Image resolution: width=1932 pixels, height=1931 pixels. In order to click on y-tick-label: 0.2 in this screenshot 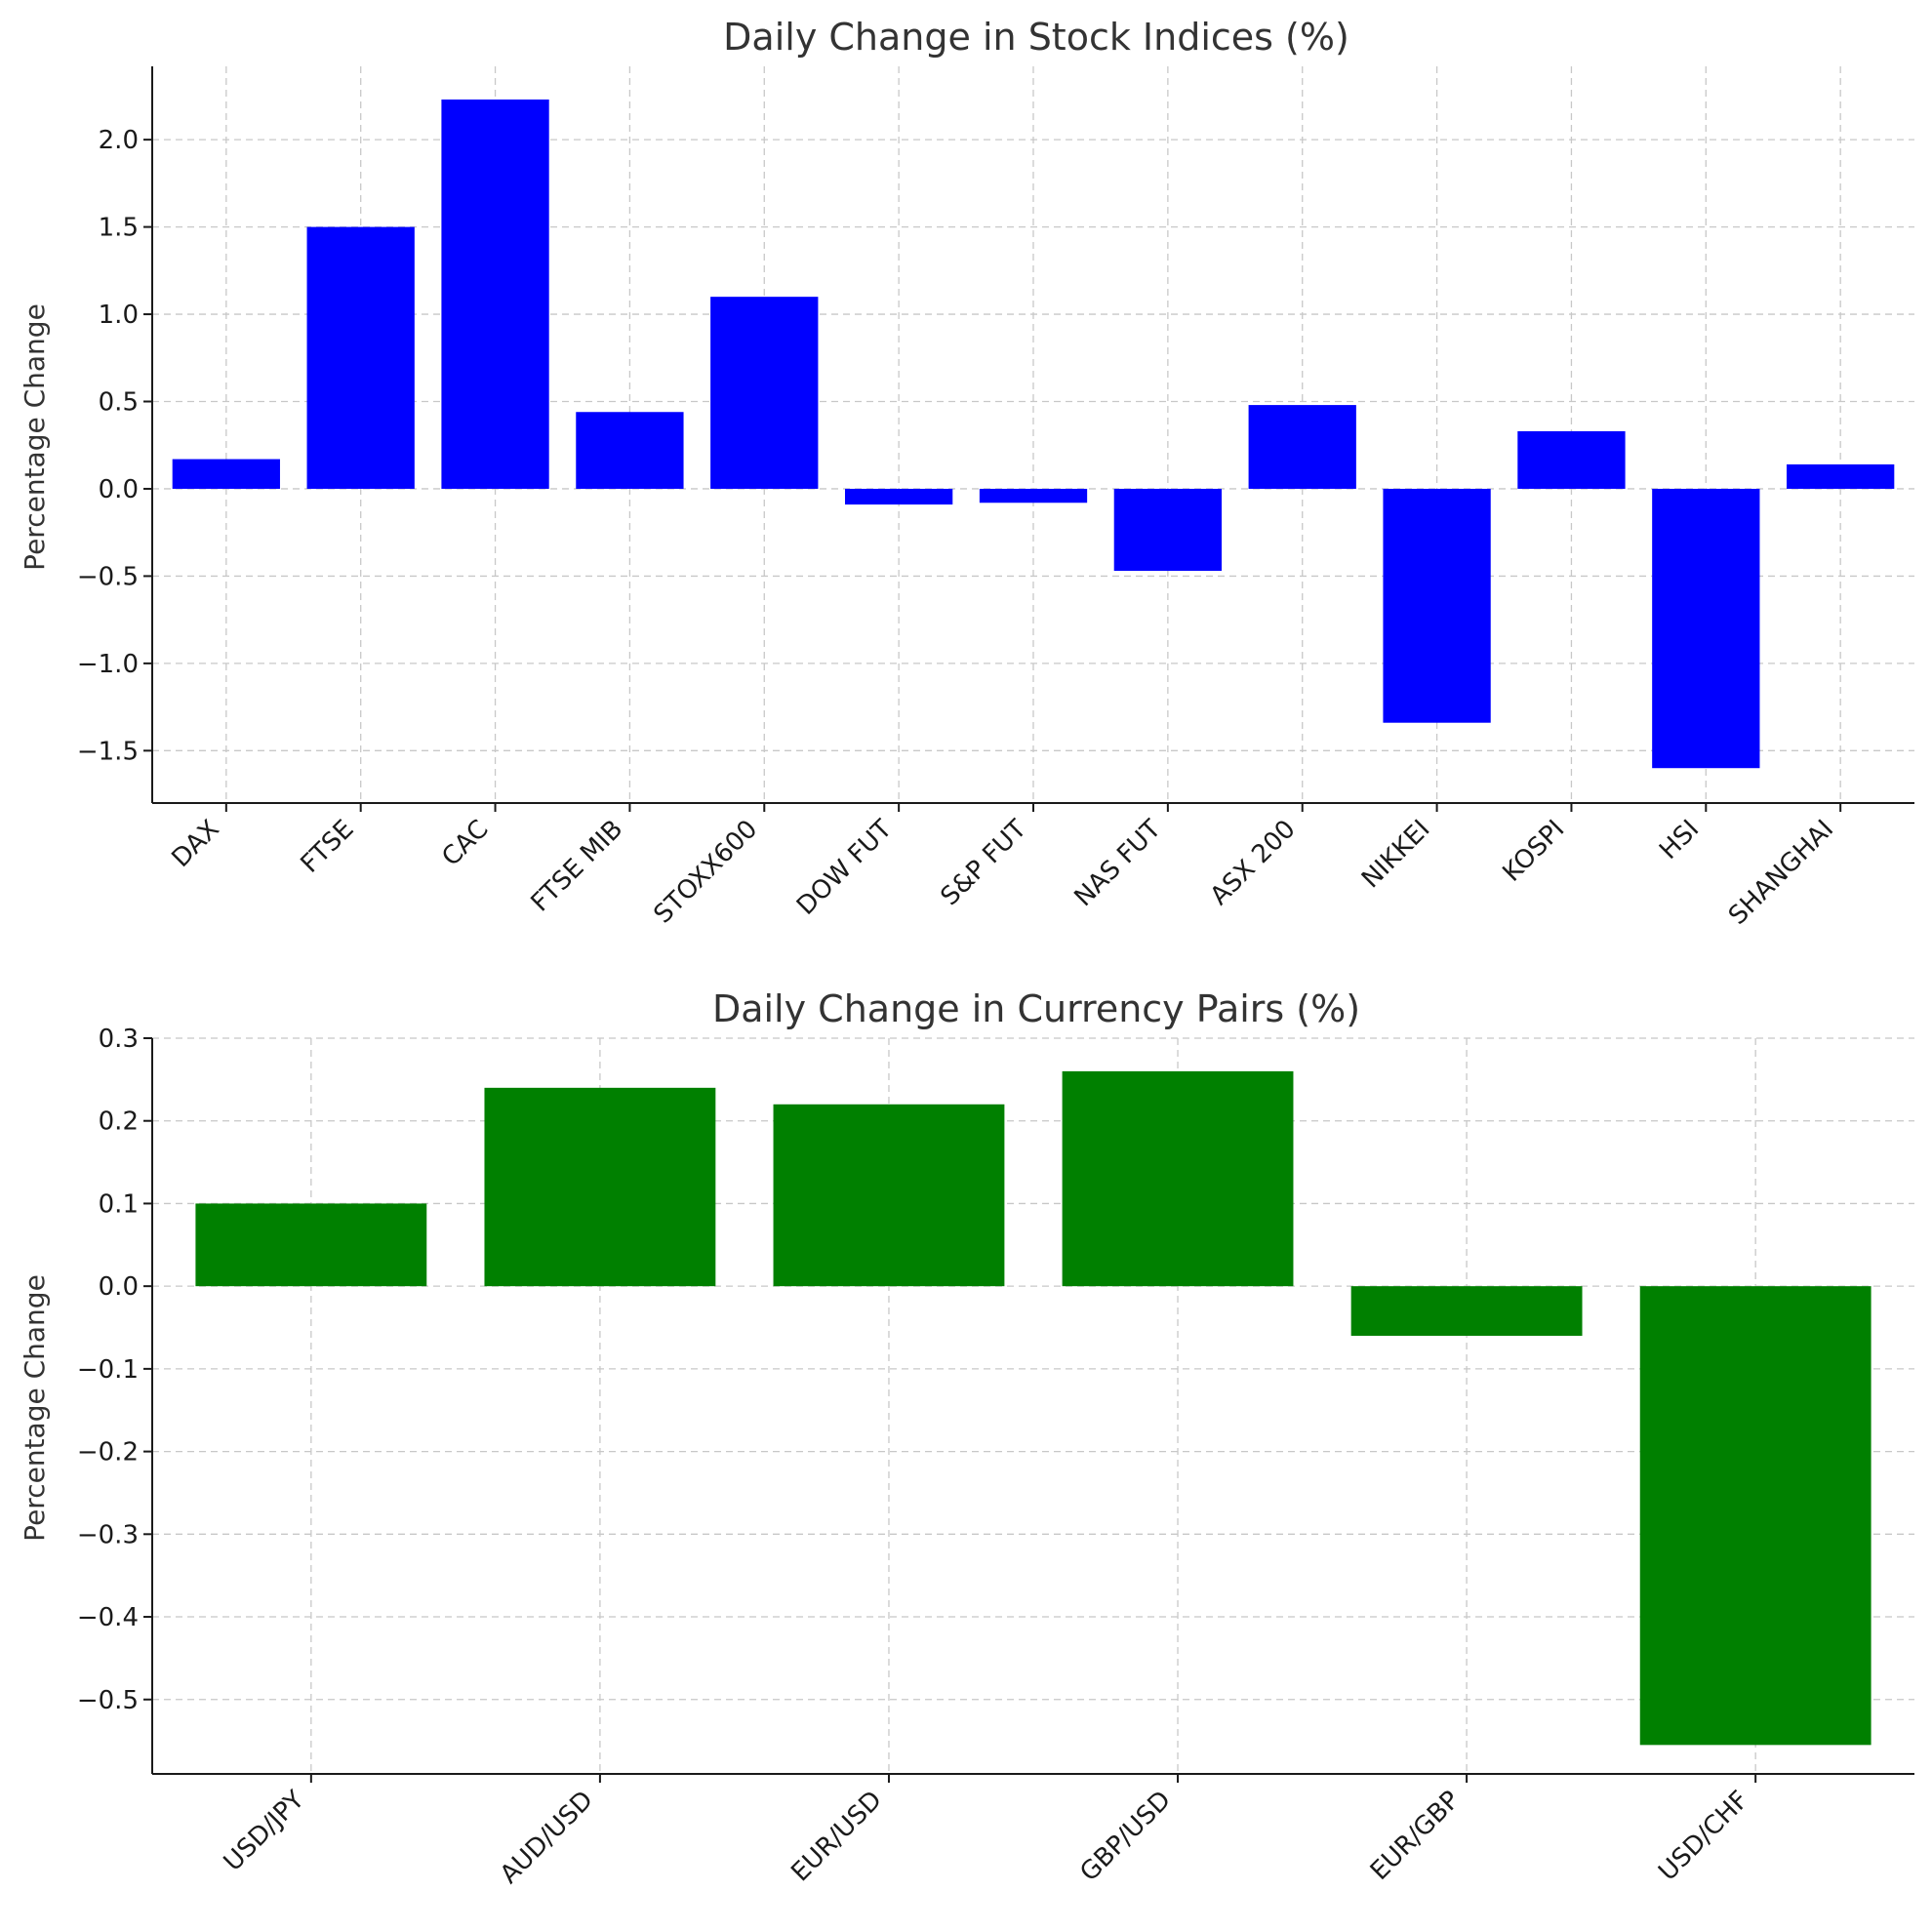, I will do `click(119, 1122)`.